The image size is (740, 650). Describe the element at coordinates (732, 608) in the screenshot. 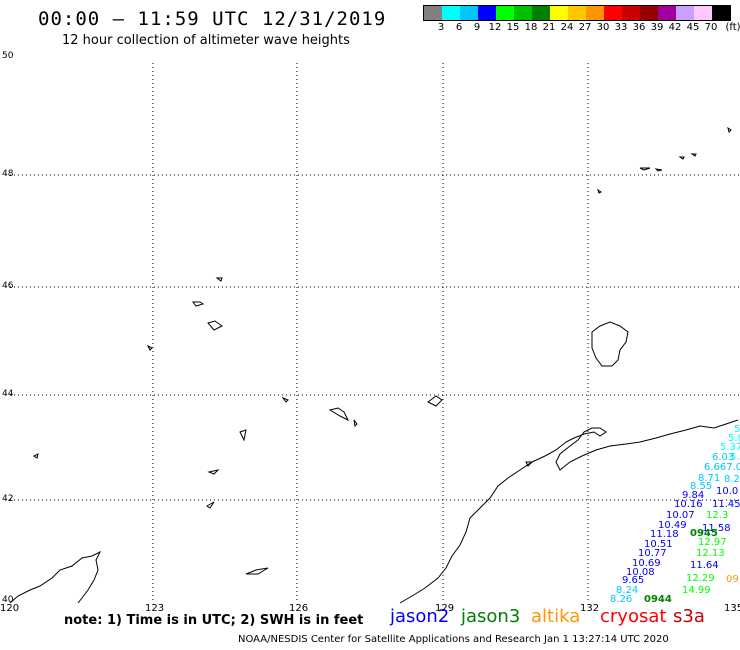

I see `longitude-label: 135` at that location.